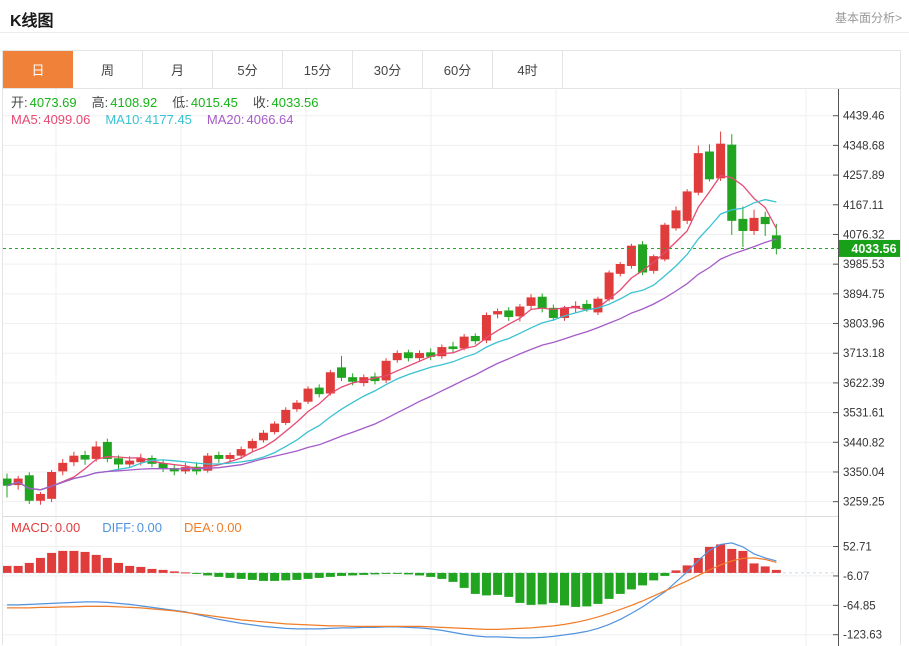 The width and height of the screenshot is (909, 646). Describe the element at coordinates (528, 69) in the screenshot. I see `tab-4时: 4时` at that location.